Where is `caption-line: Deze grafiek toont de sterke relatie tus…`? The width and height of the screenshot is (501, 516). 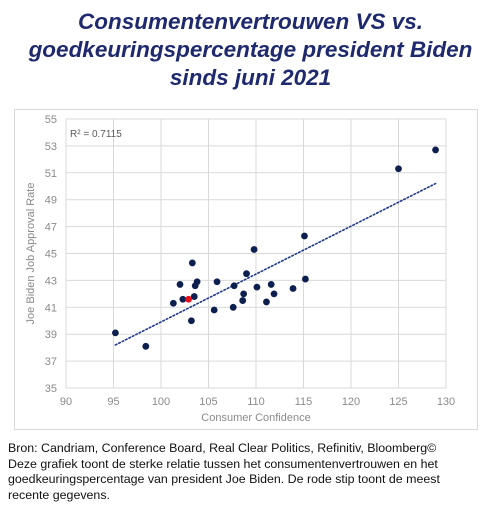
caption-line: Deze grafiek toont de sterke relatie tus… is located at coordinates (223, 463).